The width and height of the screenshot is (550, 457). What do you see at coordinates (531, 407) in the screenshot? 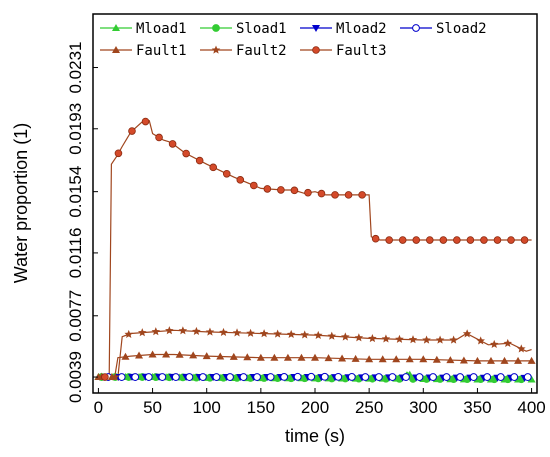
I see `x-tick-label: 400` at bounding box center [531, 407].